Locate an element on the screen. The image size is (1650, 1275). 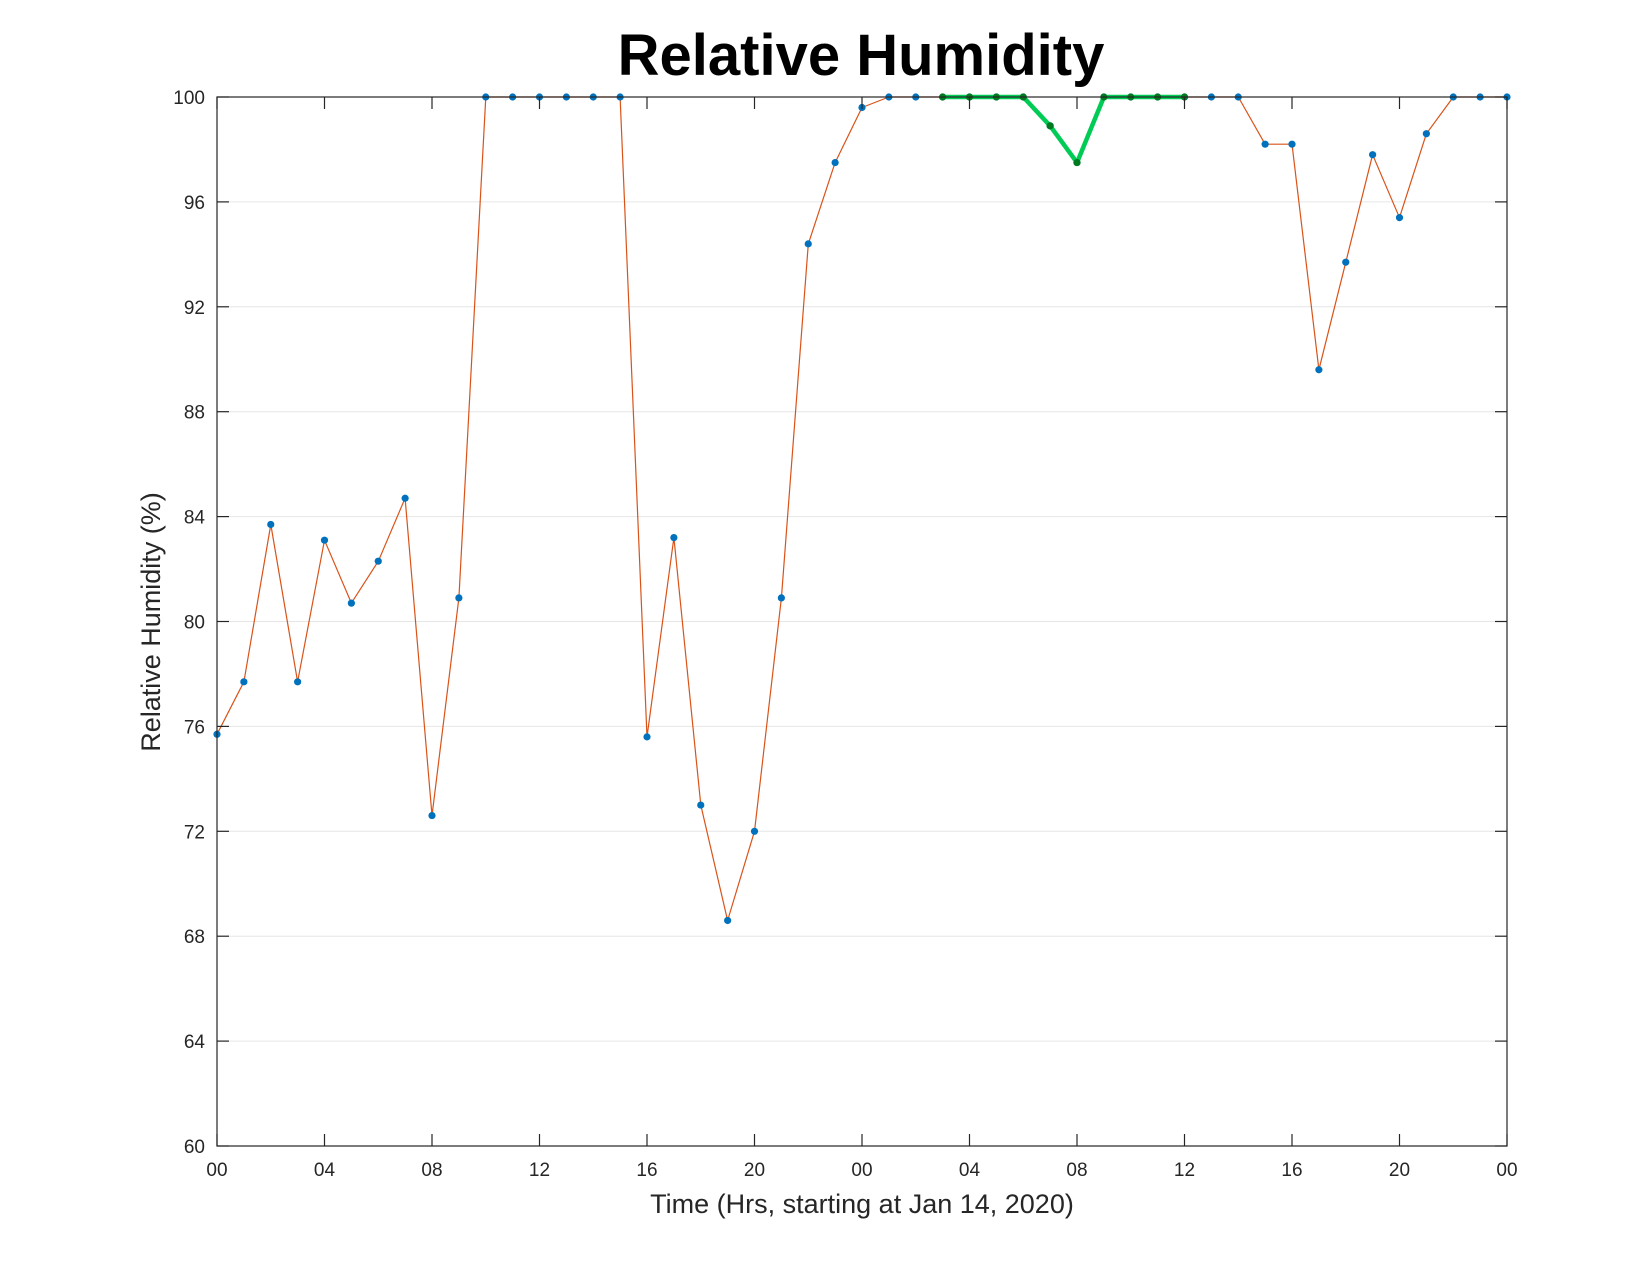
y-tick-label: 80 is located at coordinates (194, 623).